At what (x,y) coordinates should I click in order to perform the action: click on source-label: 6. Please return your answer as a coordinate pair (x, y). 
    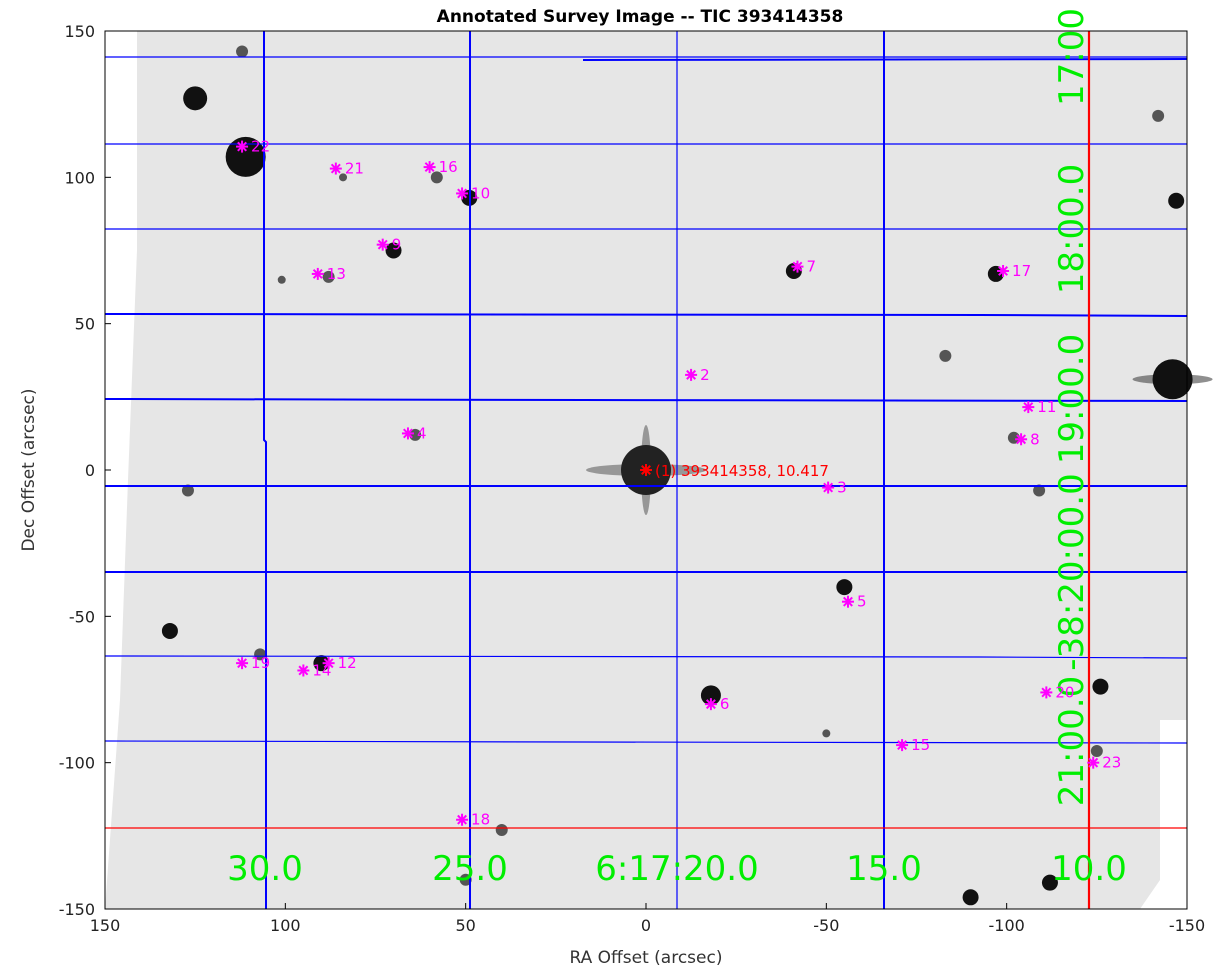
    Looking at the image, I should click on (725, 704).